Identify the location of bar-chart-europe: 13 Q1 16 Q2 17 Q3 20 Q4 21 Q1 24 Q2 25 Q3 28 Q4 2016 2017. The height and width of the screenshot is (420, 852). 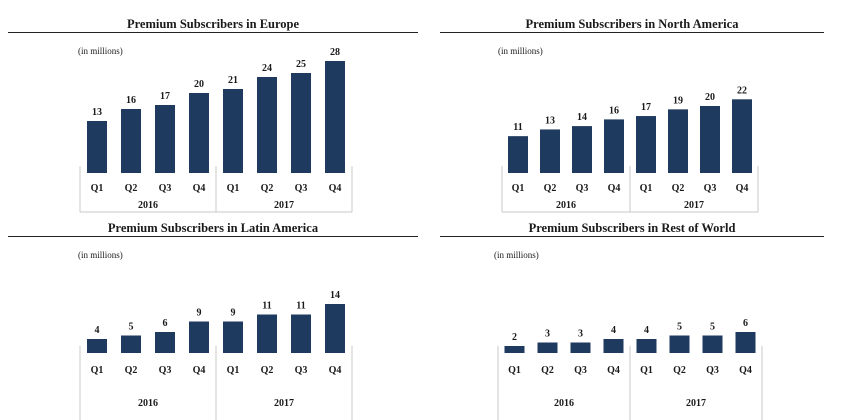
(216, 130).